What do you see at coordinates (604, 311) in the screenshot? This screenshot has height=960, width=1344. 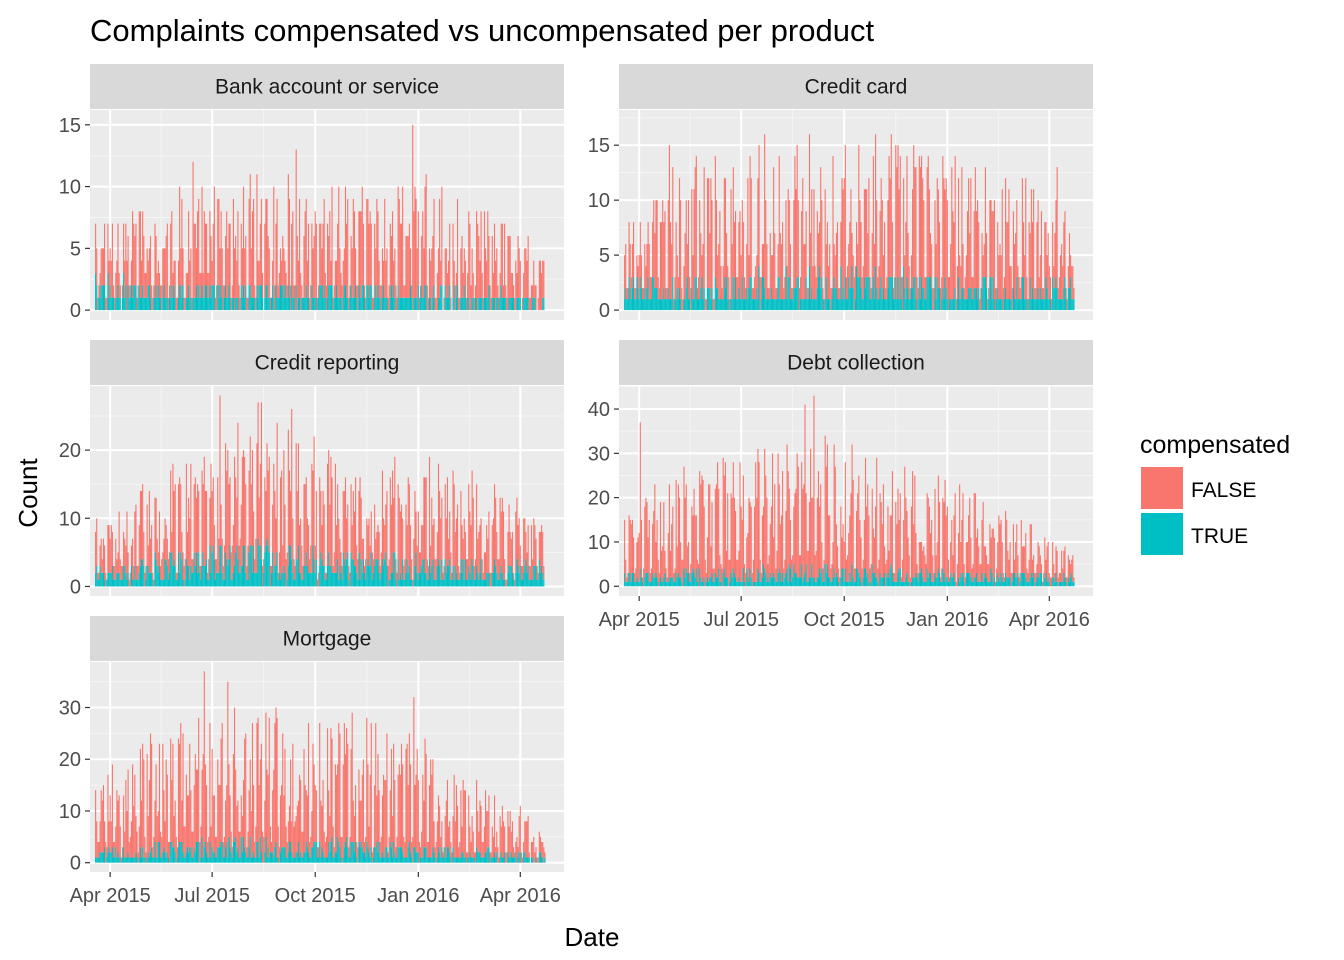 I see `y-tick-label: 0` at bounding box center [604, 311].